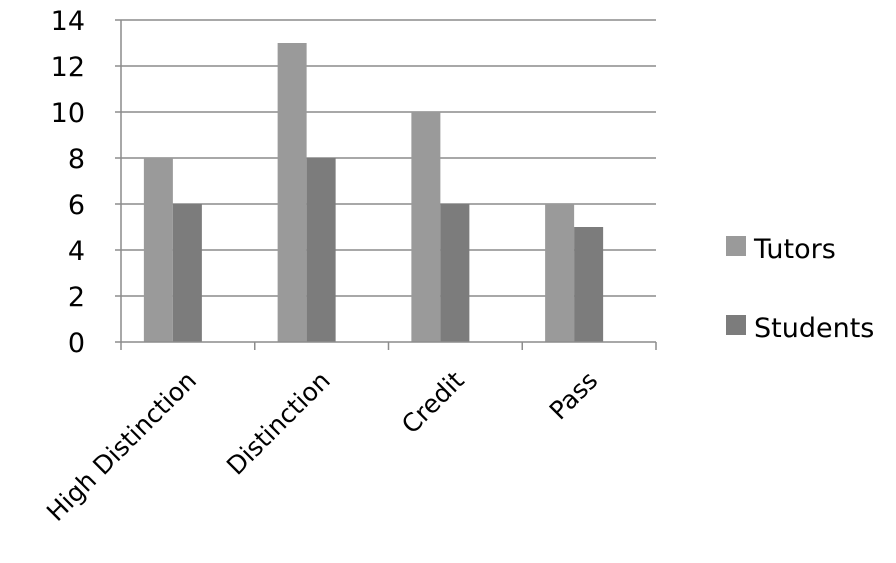 The image size is (896, 563). What do you see at coordinates (574, 396) in the screenshot?
I see `category-label: Pass` at bounding box center [574, 396].